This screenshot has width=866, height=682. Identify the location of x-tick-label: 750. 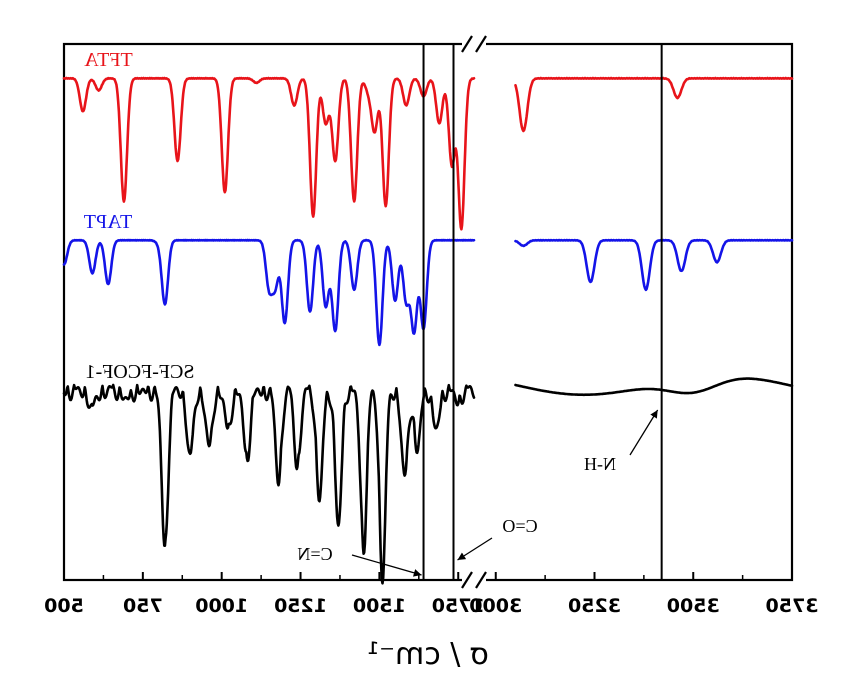
(143, 606).